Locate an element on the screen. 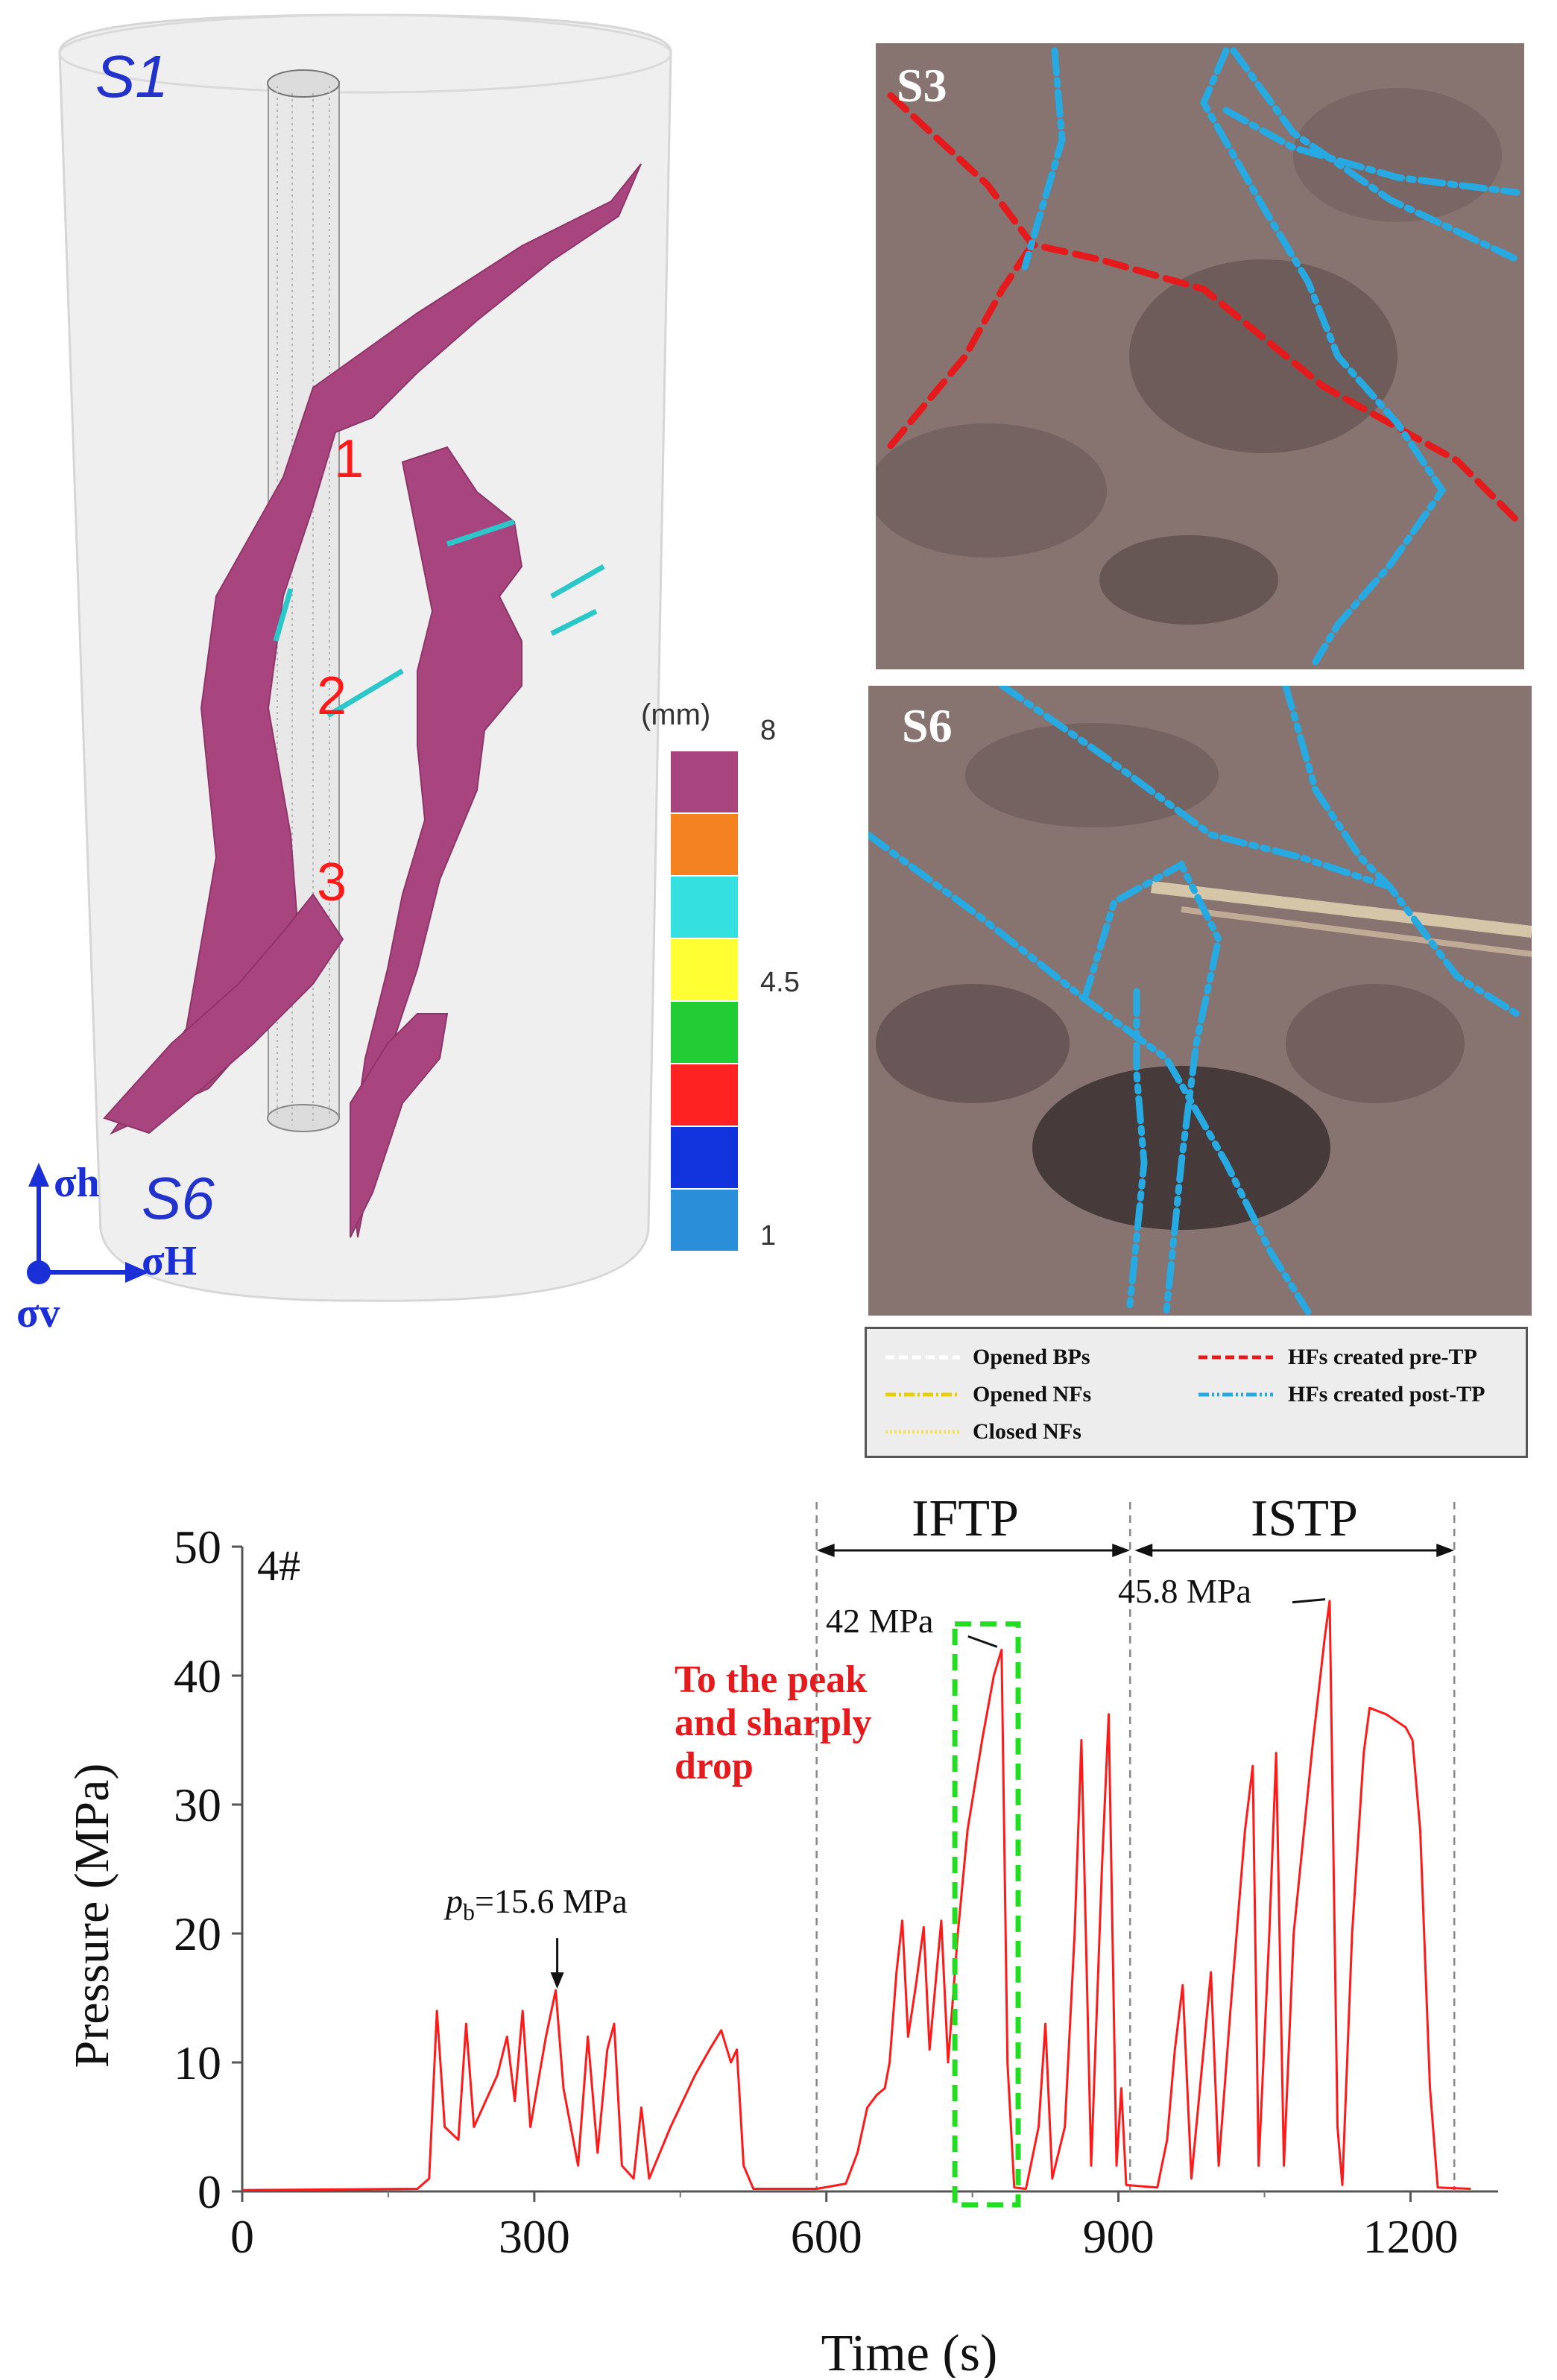  fracture-label-3: 3 is located at coordinates (332, 882).